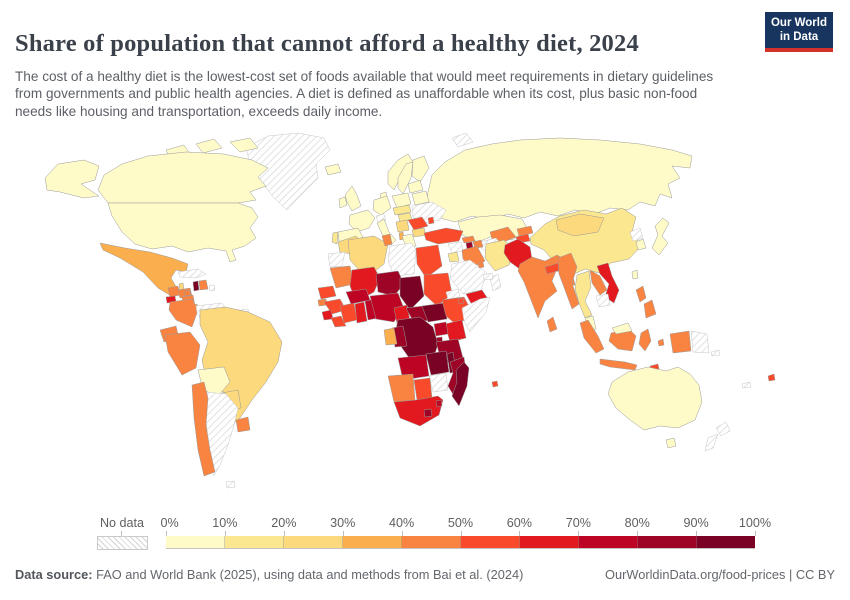 This screenshot has width=850, height=600. Describe the element at coordinates (468, 239) in the screenshot. I see `country-georgia` at that location.